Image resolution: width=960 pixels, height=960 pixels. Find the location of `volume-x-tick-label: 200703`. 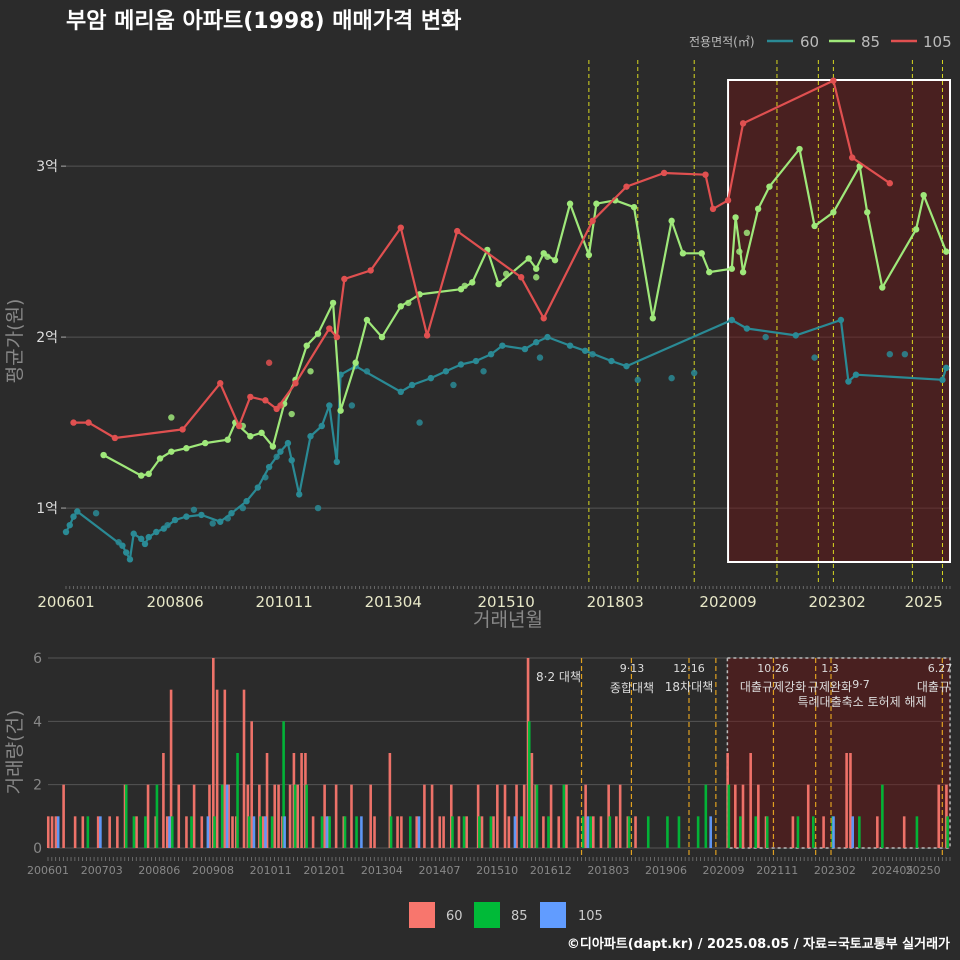

volume-x-tick-label: 200703 is located at coordinates (102, 870).